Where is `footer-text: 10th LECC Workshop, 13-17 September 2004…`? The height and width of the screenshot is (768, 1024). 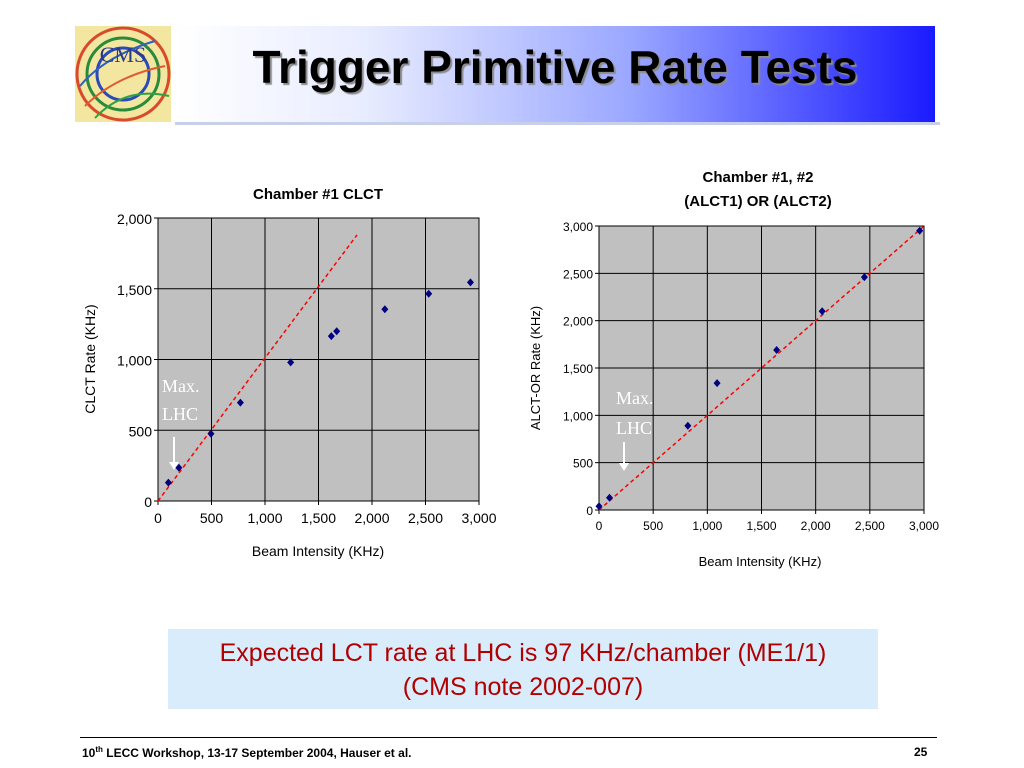
footer-text: 10th LECC Workshop, 13-17 September 2004… is located at coordinates (246, 752).